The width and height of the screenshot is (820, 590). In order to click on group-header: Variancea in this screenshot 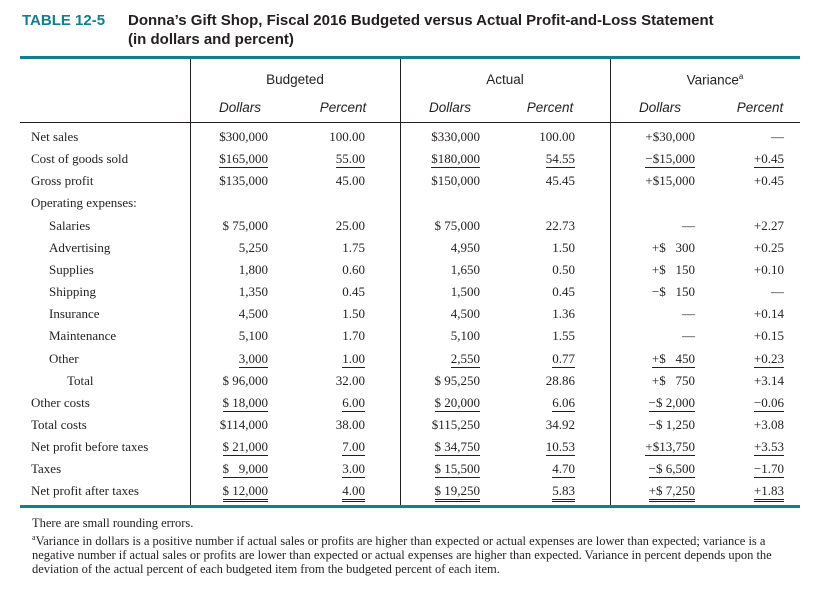, I will do `click(715, 80)`.